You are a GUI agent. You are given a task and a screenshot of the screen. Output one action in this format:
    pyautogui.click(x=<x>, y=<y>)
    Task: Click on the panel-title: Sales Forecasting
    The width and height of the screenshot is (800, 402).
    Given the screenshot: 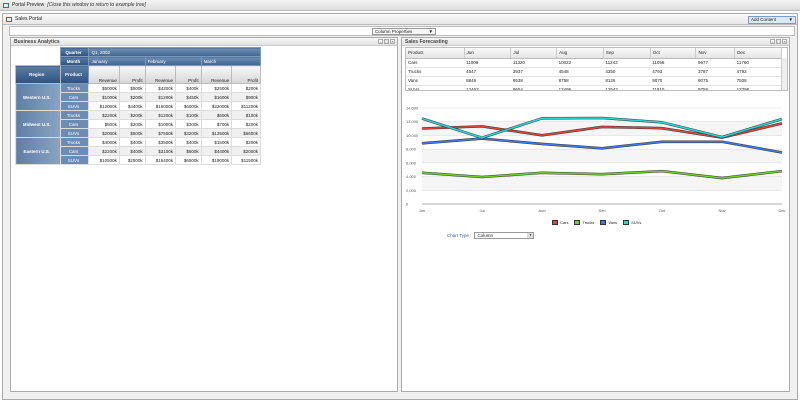 What is the action you would take?
    pyautogui.click(x=426, y=41)
    